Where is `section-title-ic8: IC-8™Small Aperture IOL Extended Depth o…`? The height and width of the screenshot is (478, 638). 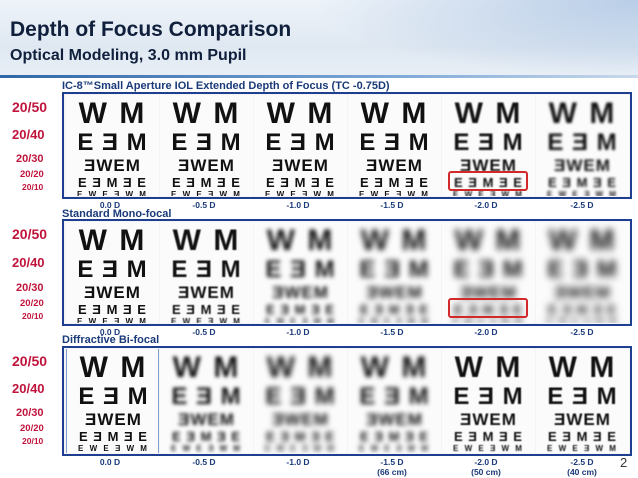
section-title-ic8: IC-8™Small Aperture IOL Extended Depth o… is located at coordinates (226, 86).